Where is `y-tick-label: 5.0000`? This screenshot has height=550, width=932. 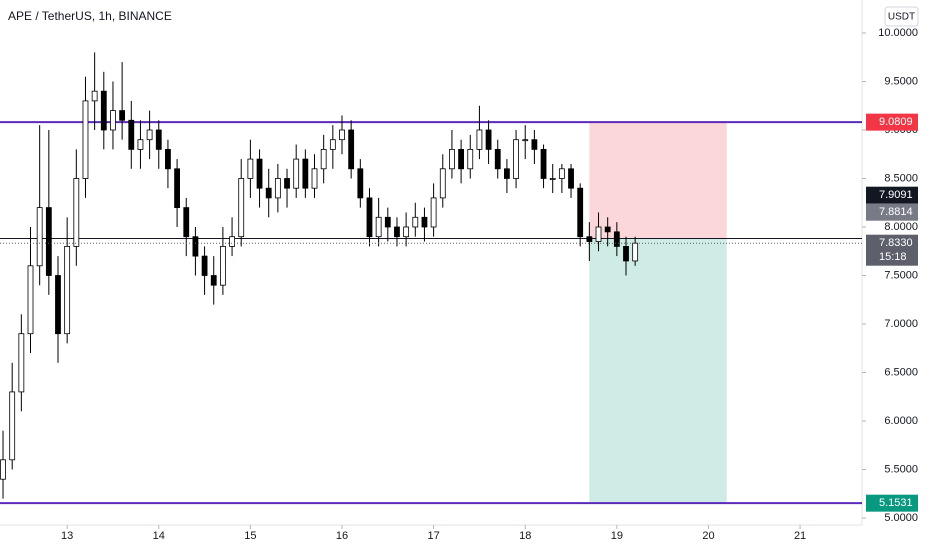
y-tick-label: 5.0000 is located at coordinates (901, 518).